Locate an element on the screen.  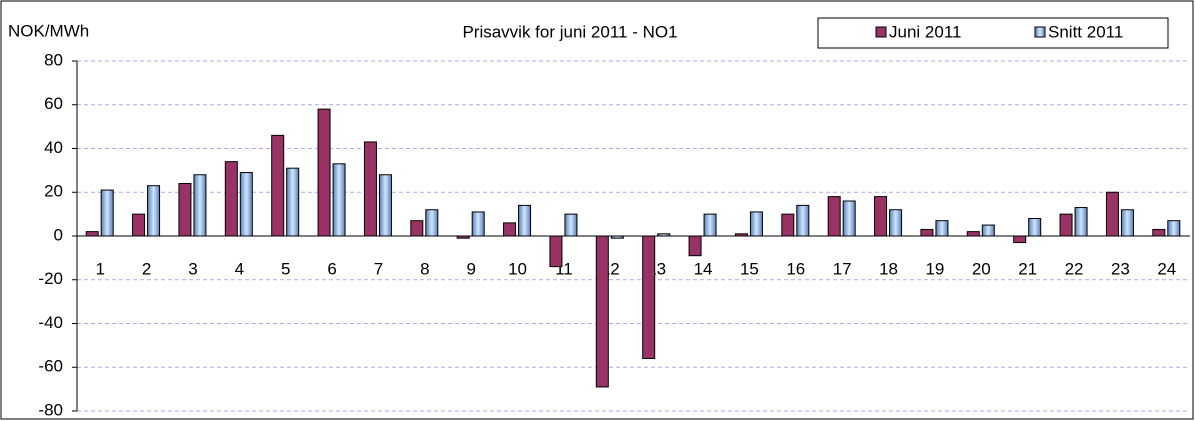
x-tick-label: 15 is located at coordinates (749, 268).